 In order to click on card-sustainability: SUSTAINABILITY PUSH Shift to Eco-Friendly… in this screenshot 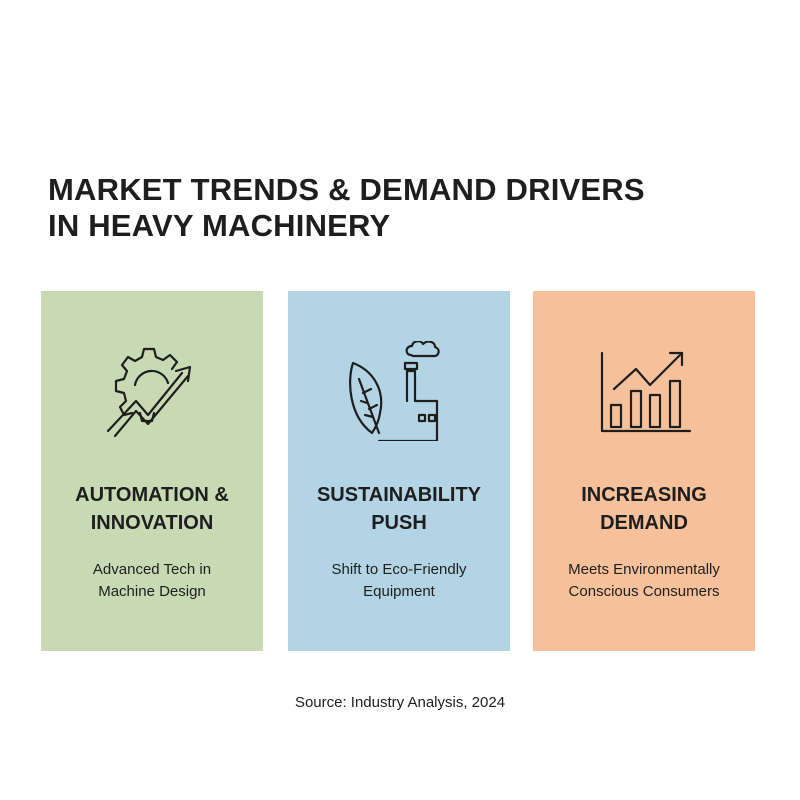, I will do `click(399, 471)`.